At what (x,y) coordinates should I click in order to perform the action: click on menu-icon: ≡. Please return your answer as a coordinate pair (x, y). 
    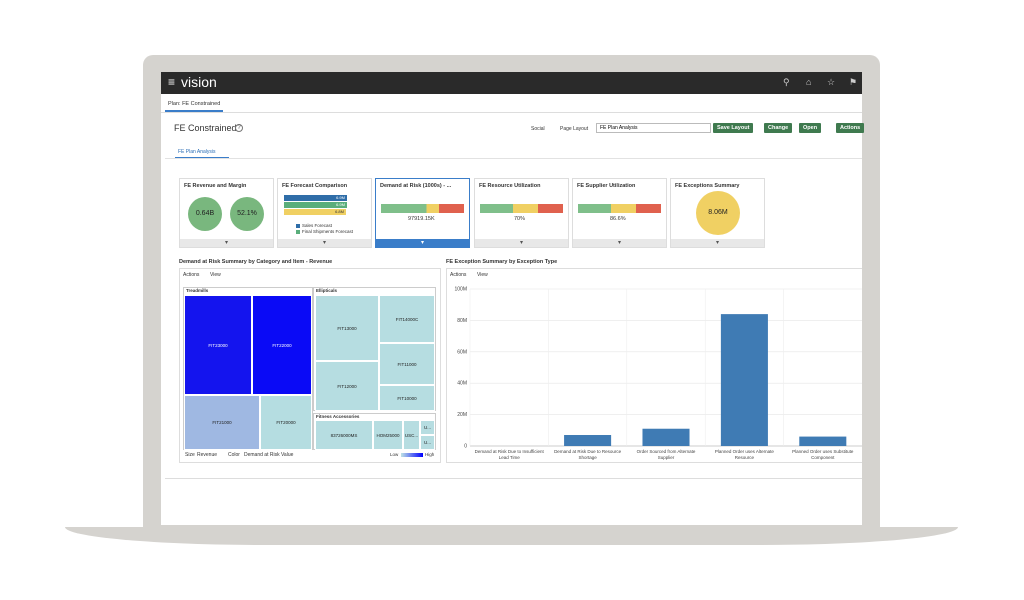
    Looking at the image, I should click on (172, 82).